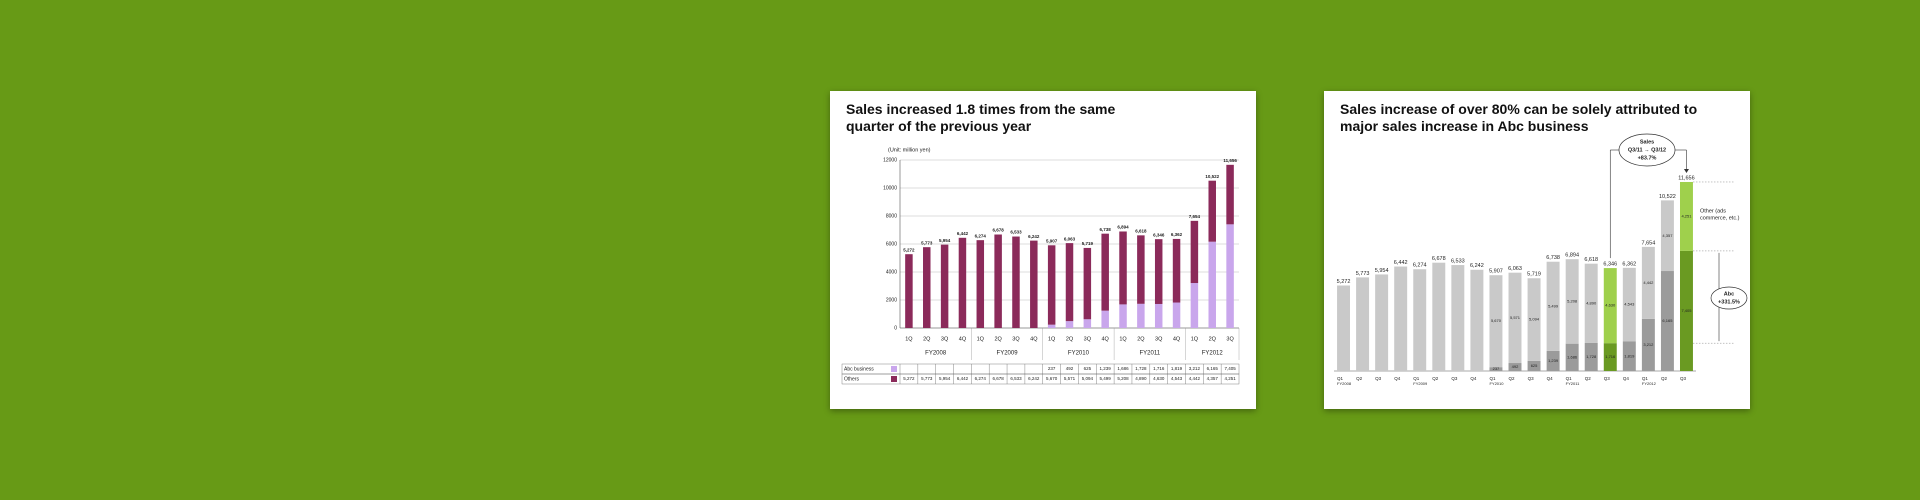 The height and width of the screenshot is (500, 1920). Describe the element at coordinates (1610, 305) in the screenshot. I see `segment-label: 4,630` at that location.